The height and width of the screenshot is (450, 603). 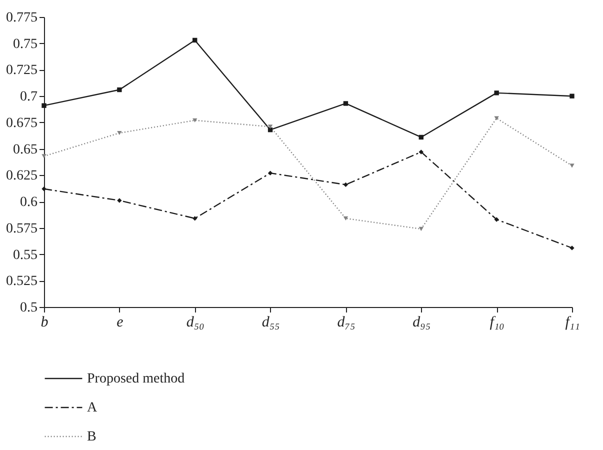 What do you see at coordinates (346, 322) in the screenshot?
I see `x-tick-label: d₇₅` at bounding box center [346, 322].